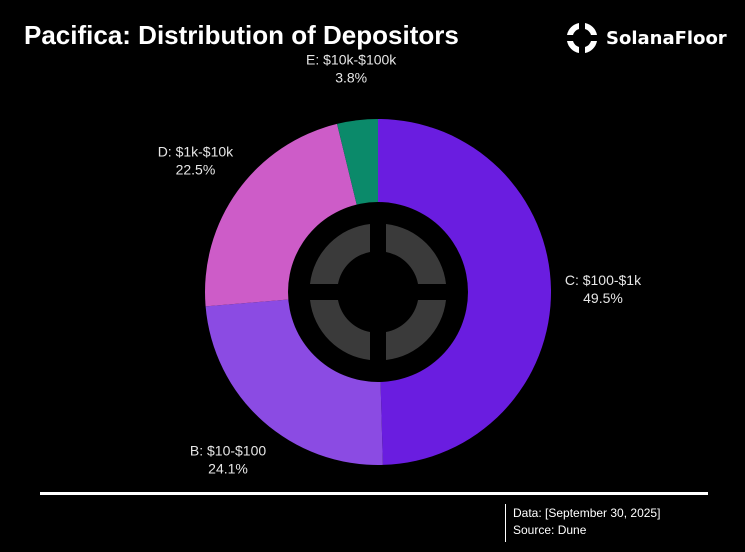 The width and height of the screenshot is (745, 552). Describe the element at coordinates (603, 280) in the screenshot. I see `slice-category-label: C: $100-$1k` at that location.